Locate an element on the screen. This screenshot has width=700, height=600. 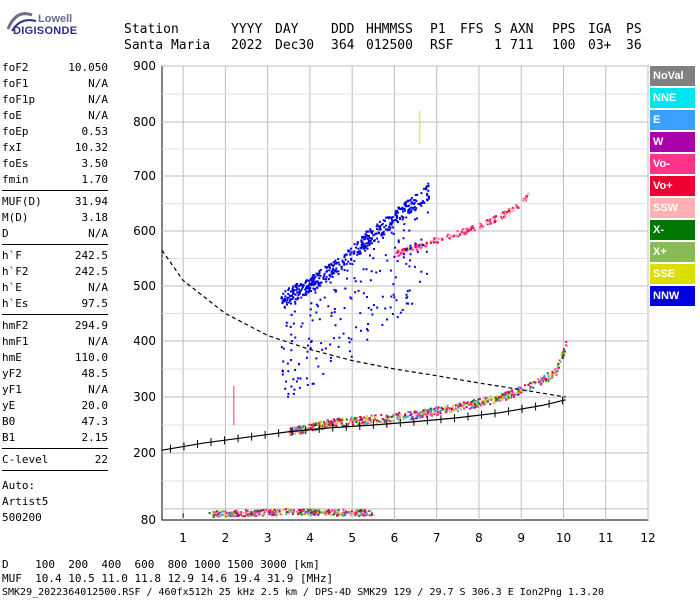
y-tick-label: 800 is located at coordinates (144, 122).